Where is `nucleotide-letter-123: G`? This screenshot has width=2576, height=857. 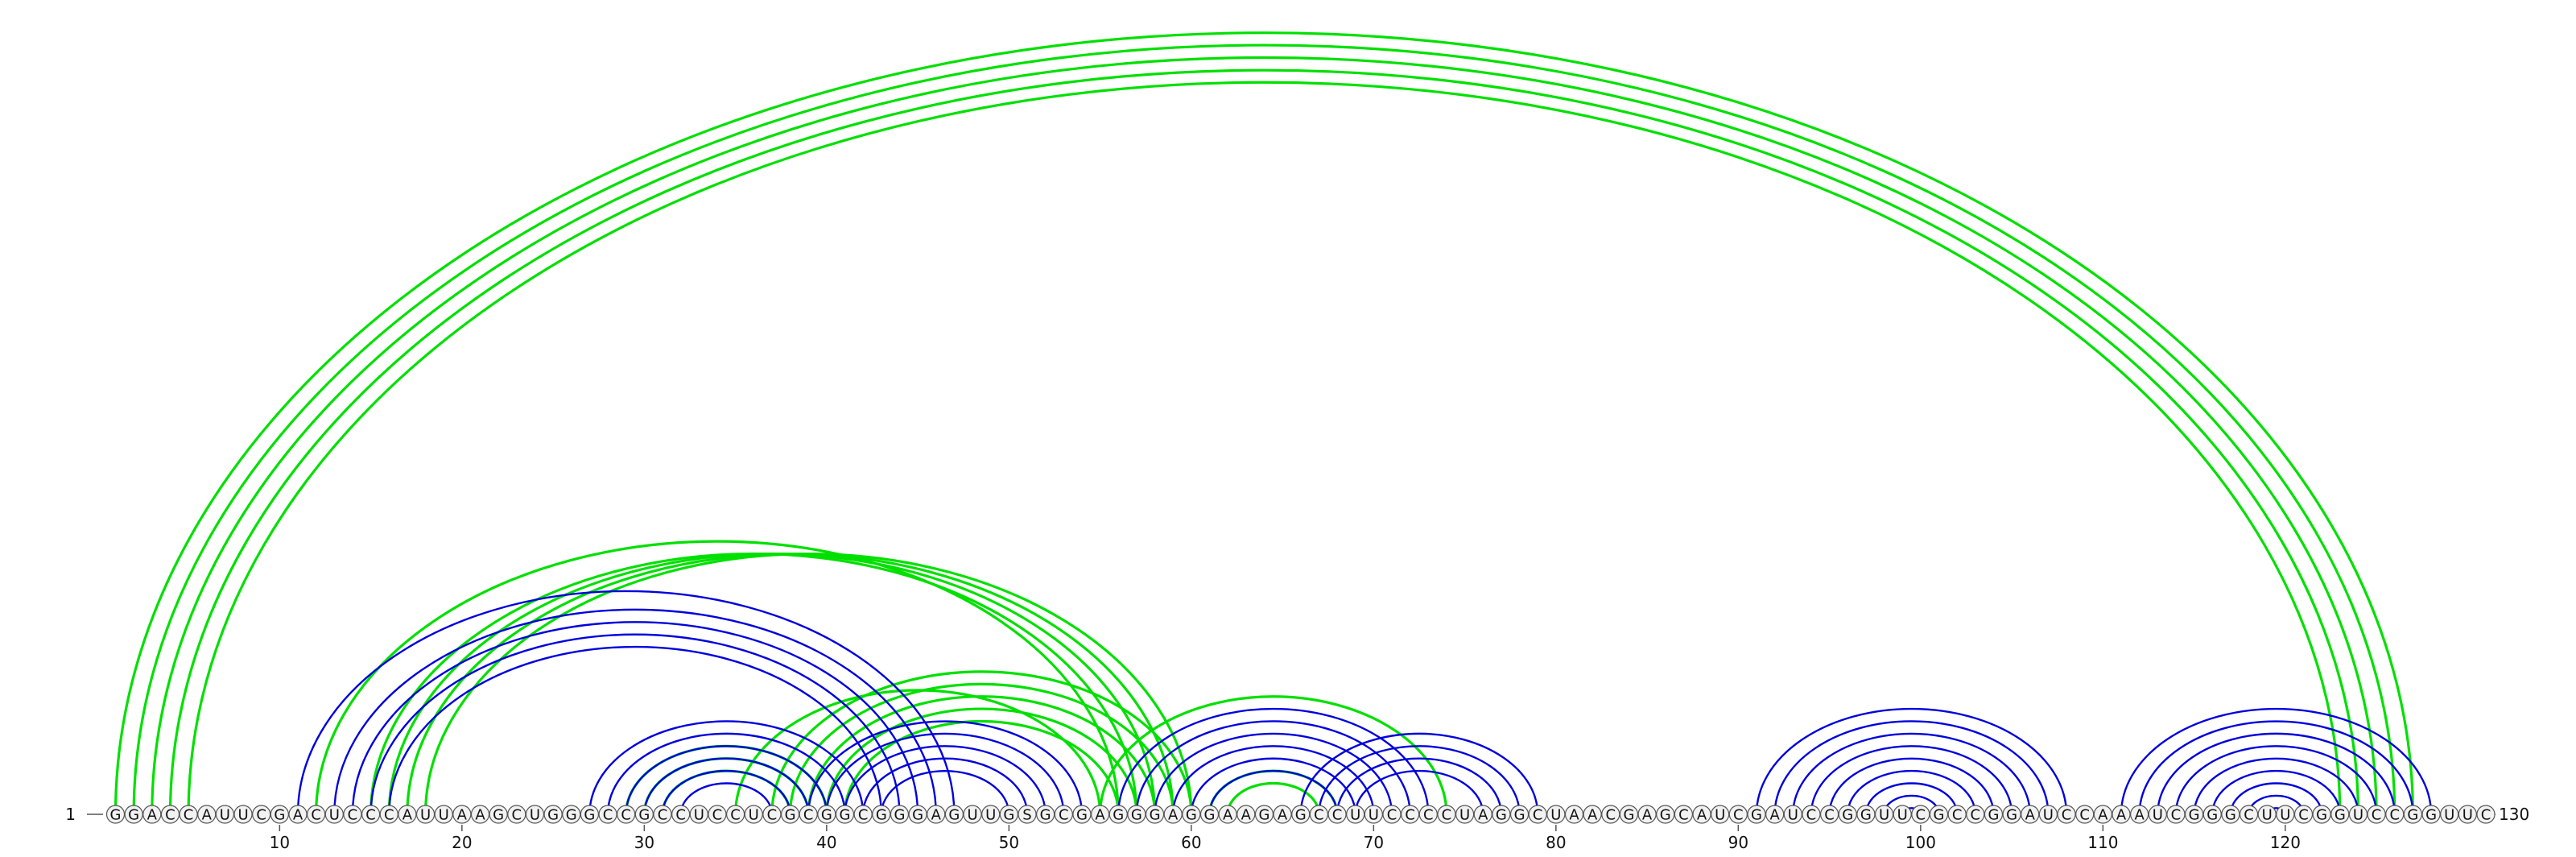 nucleotide-letter-123: G is located at coordinates (2340, 815).